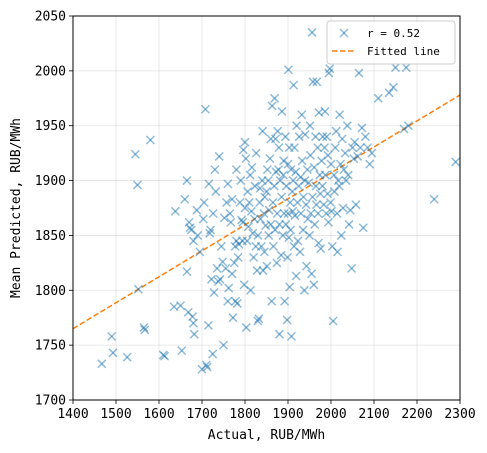 Image resolution: width=487 pixels, height=453 pixels. What do you see at coordinates (50, 181) in the screenshot?
I see `y-tick-label: 1900` at bounding box center [50, 181].